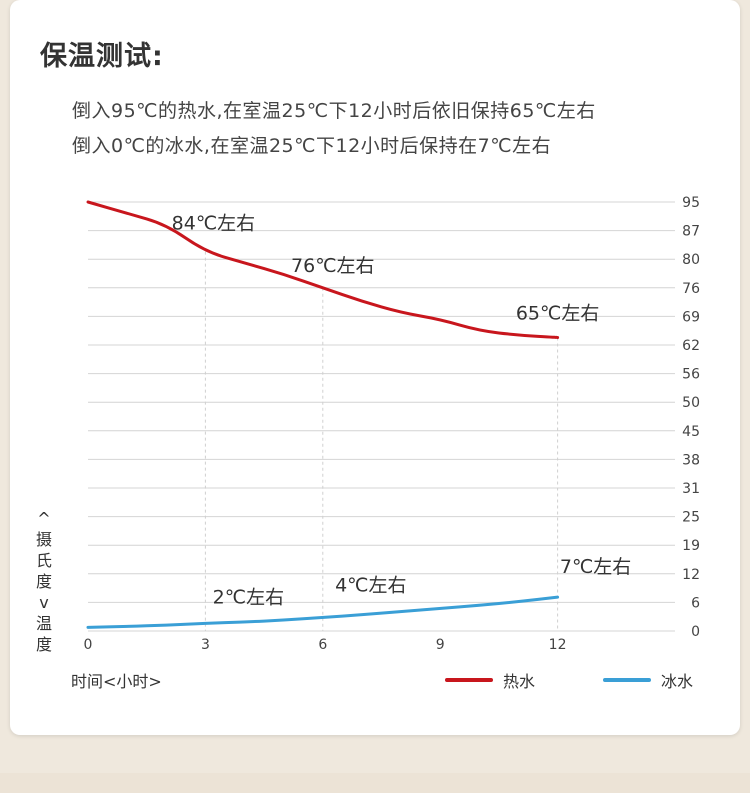 This screenshot has width=750, height=793. Describe the element at coordinates (691, 518) in the screenshot. I see `y-tick-label: 25` at that location.